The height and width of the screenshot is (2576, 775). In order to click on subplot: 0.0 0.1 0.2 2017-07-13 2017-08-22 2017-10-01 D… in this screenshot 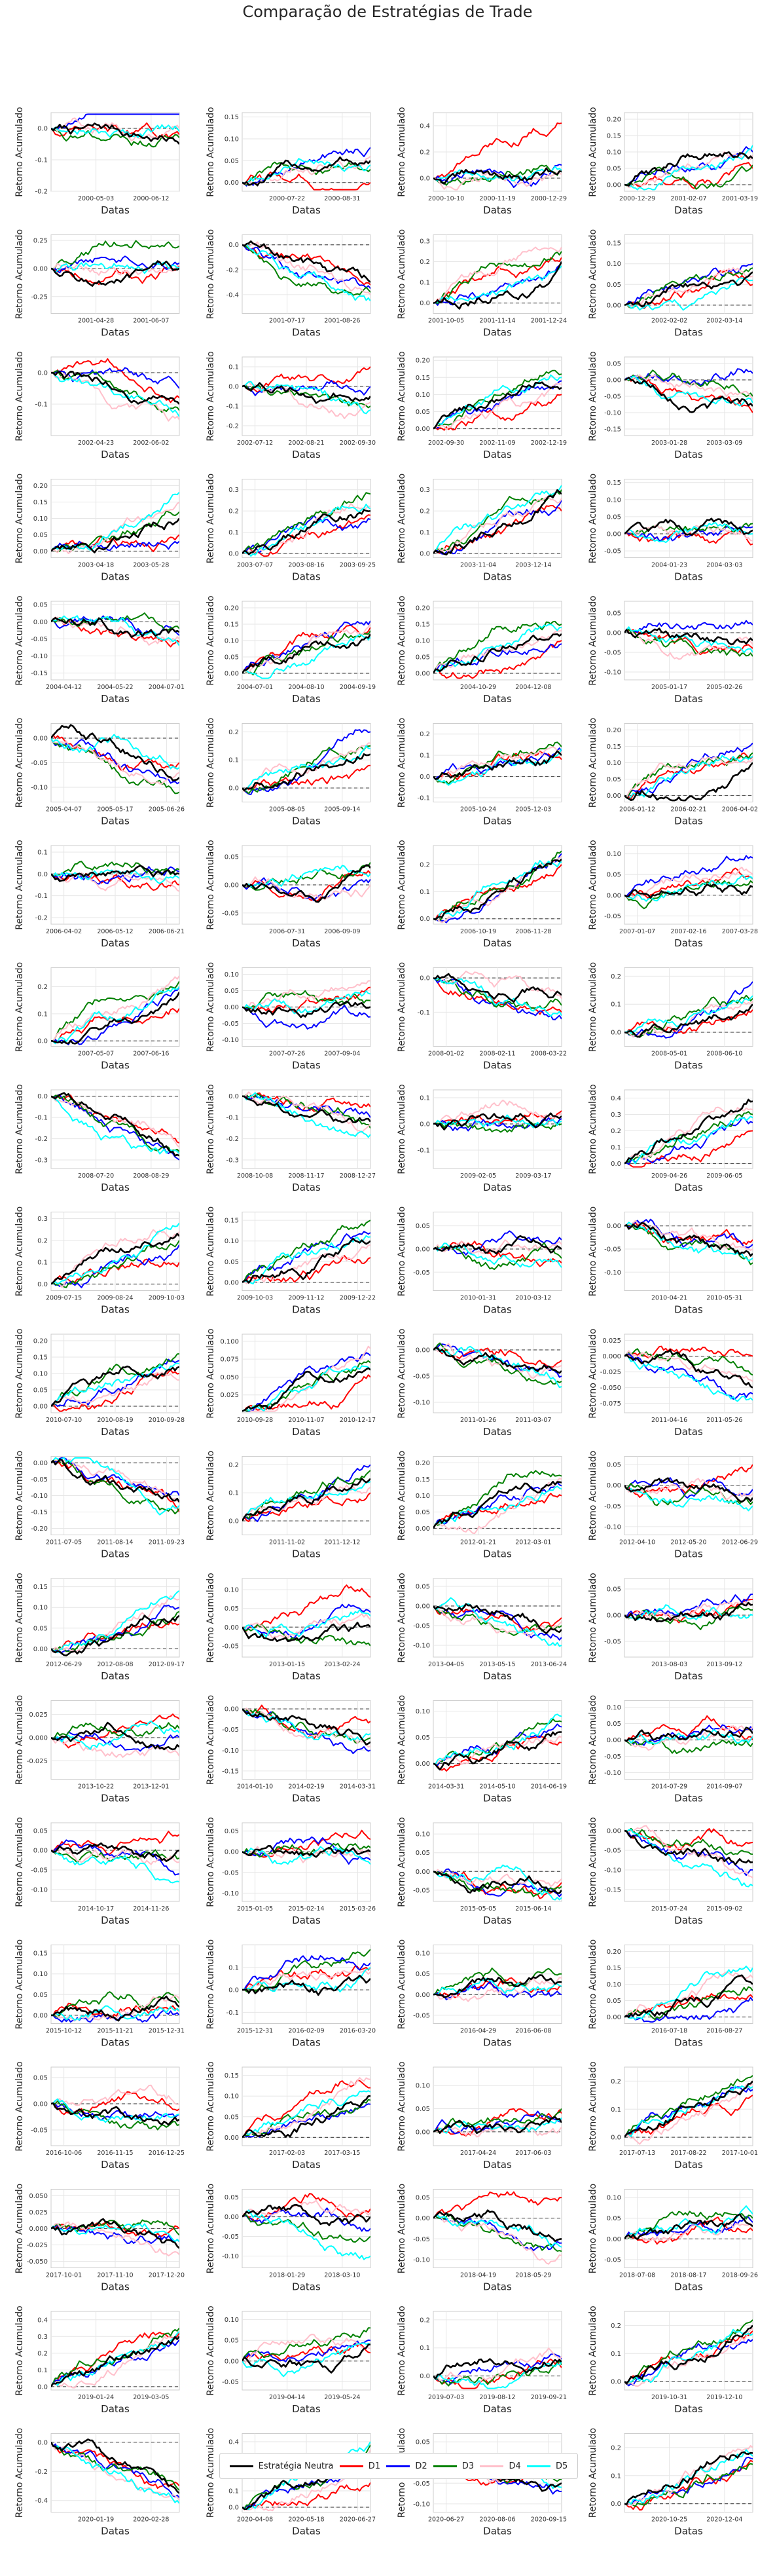, I will do `click(673, 2116)`.